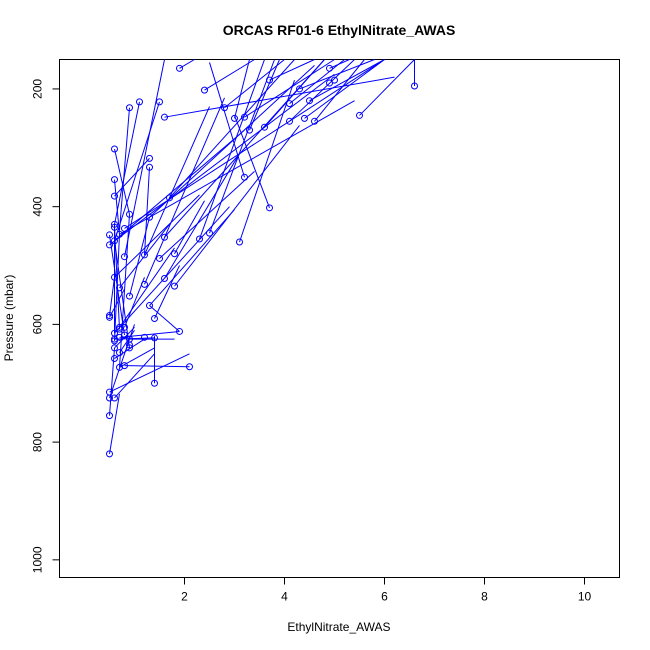 This screenshot has height=650, width=650. Describe the element at coordinates (338, 627) in the screenshot. I see `x-axis-label: EthylNitrate_AWAS` at that location.